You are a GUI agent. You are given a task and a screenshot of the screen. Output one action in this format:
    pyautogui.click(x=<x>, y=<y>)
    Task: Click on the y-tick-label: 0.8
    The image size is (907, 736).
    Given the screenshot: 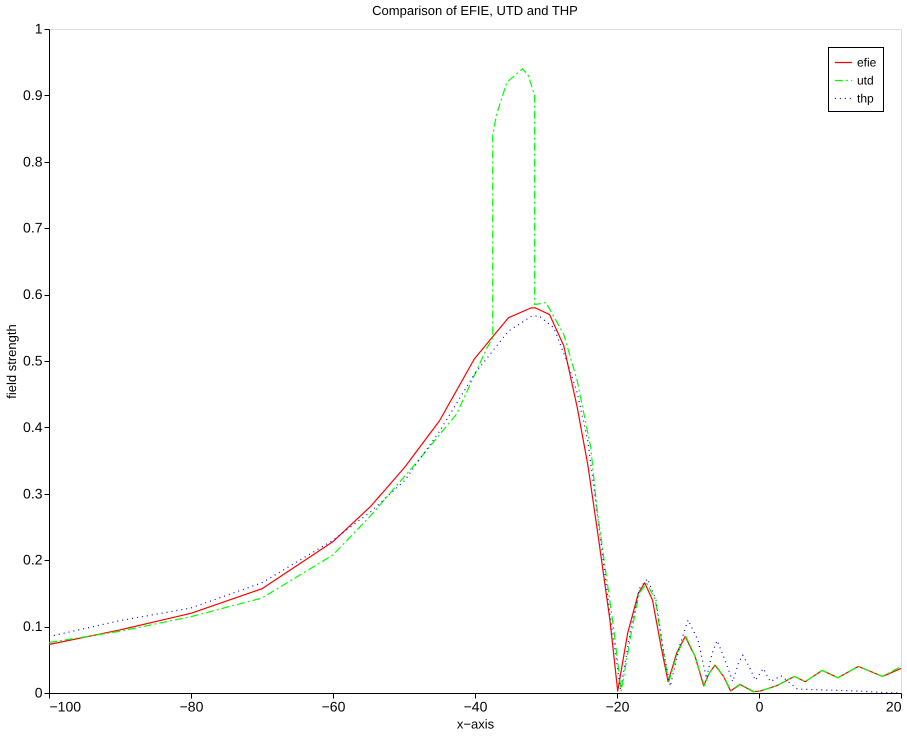 What is the action you would take?
    pyautogui.click(x=33, y=161)
    